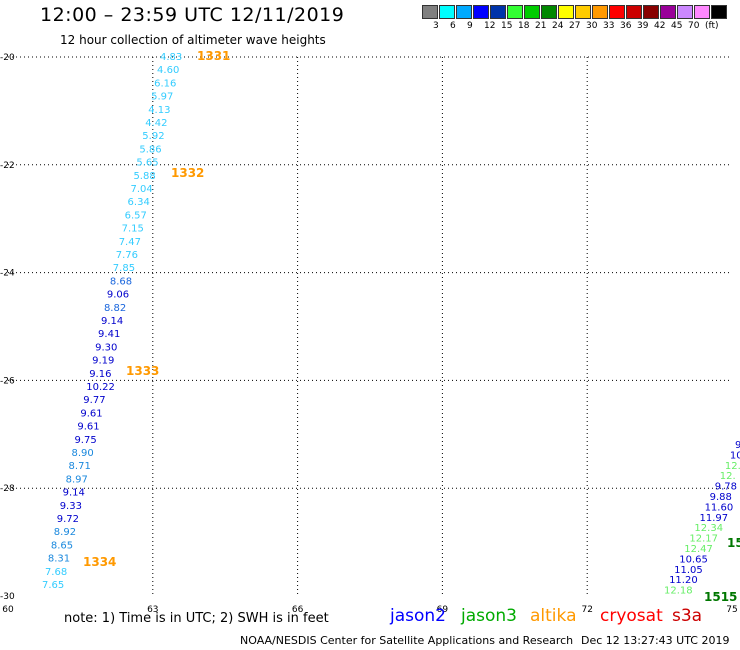 The height and width of the screenshot is (650, 740). I want to click on wave-height-label: 8.92, so click(65, 532).